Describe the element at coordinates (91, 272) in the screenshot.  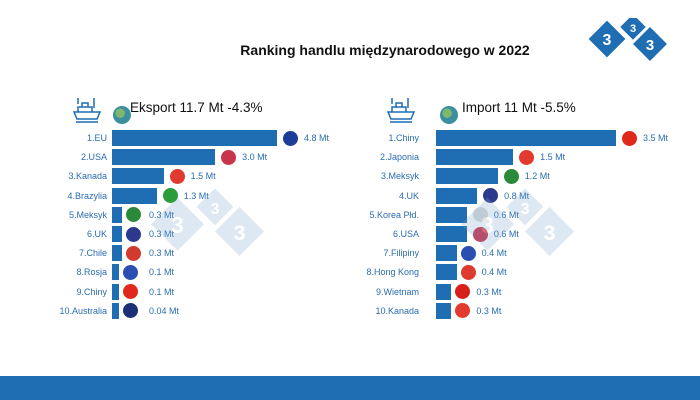
I see `category-label: 8.Rosja` at that location.